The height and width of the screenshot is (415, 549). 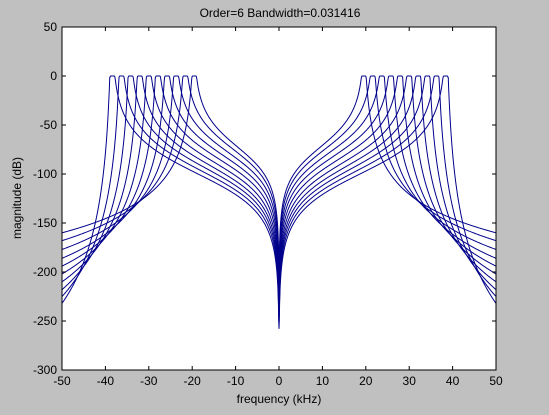 I want to click on x-tick-label: -40, so click(x=106, y=381).